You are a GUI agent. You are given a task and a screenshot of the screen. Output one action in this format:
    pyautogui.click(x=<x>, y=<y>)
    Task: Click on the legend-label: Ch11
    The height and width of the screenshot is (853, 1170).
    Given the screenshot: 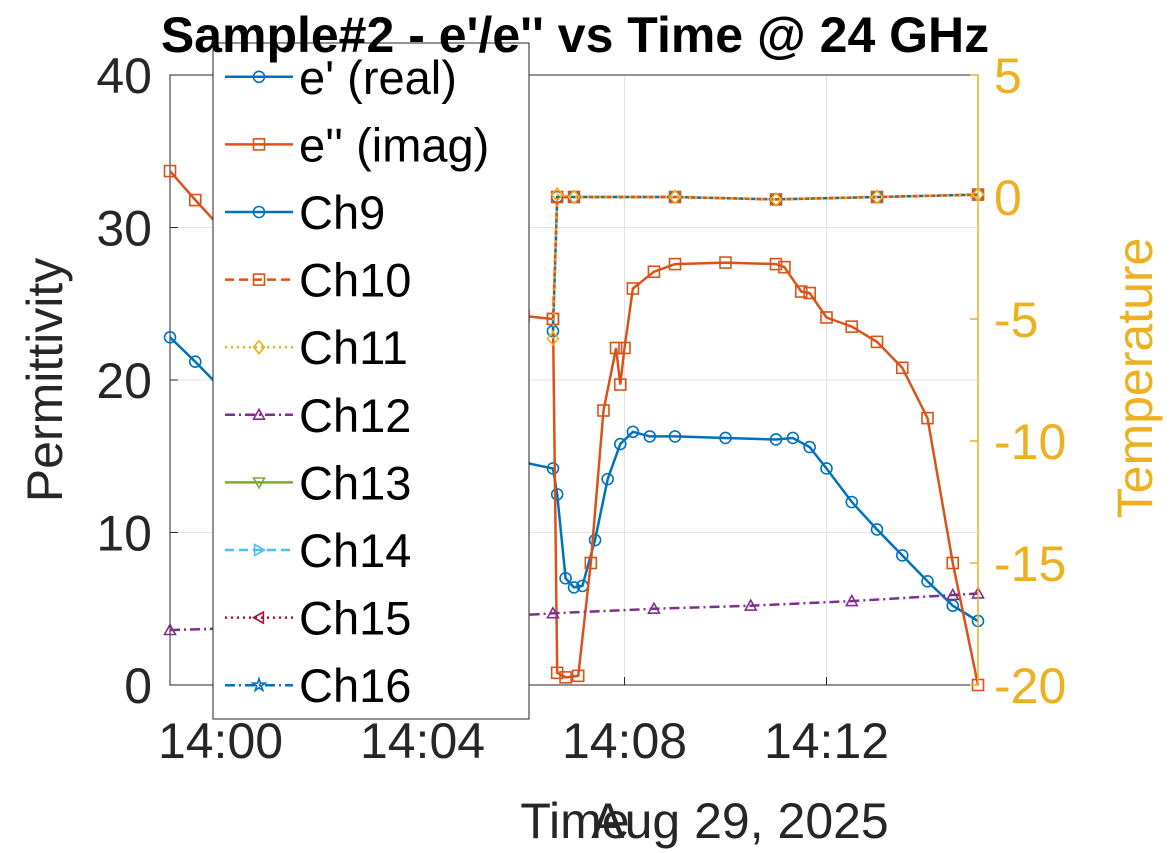 What is the action you would take?
    pyautogui.click(x=353, y=347)
    